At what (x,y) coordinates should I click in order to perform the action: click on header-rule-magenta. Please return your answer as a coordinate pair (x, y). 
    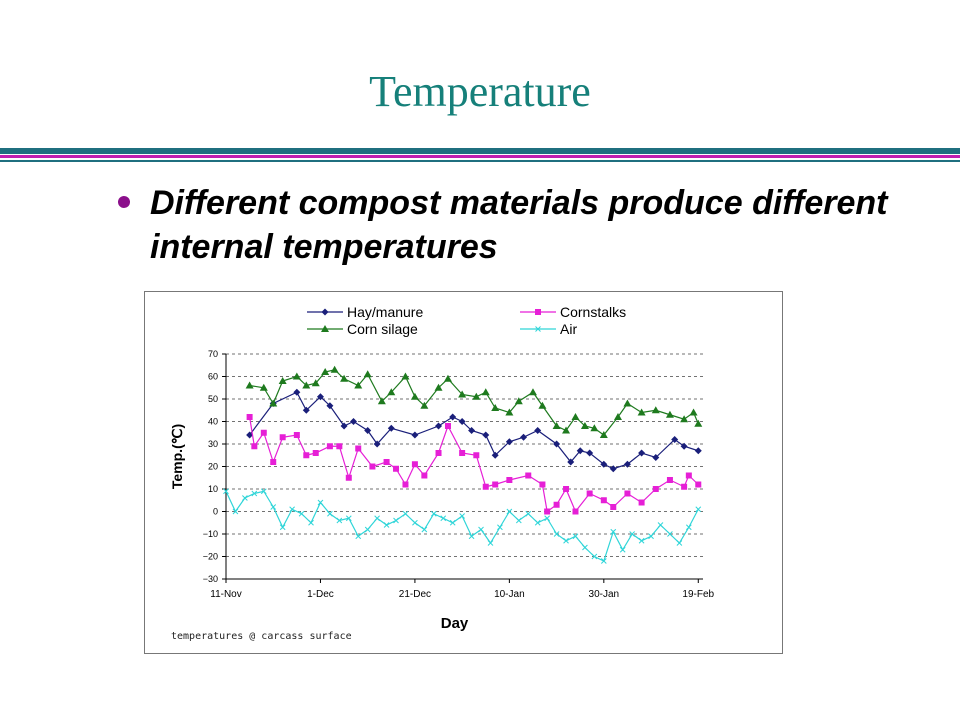
    Looking at the image, I should click on (480, 156).